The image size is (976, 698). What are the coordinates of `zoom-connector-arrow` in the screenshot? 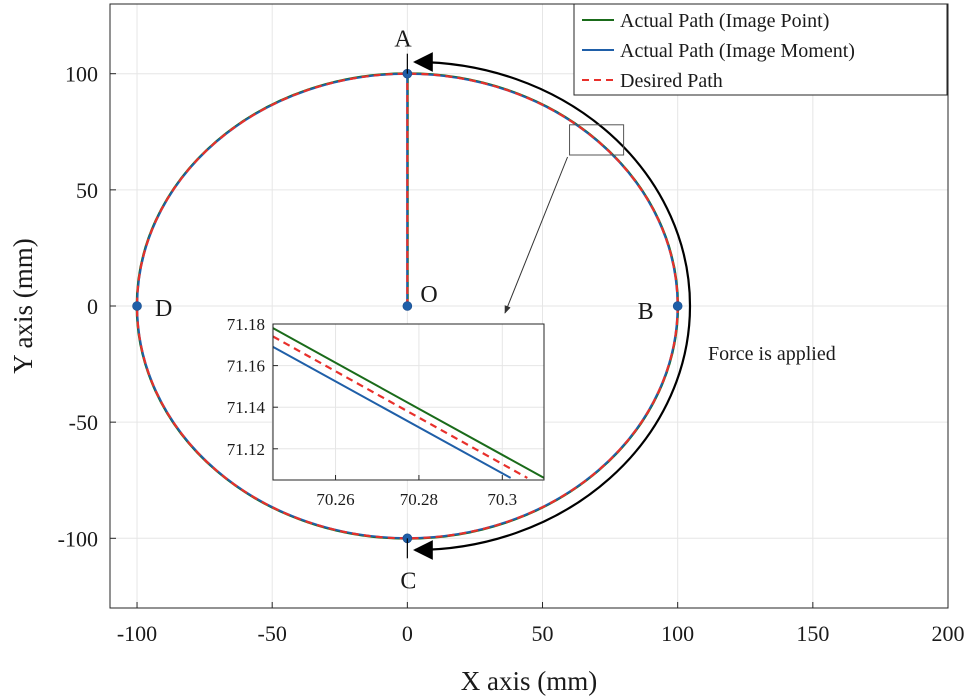 It's located at (536, 235).